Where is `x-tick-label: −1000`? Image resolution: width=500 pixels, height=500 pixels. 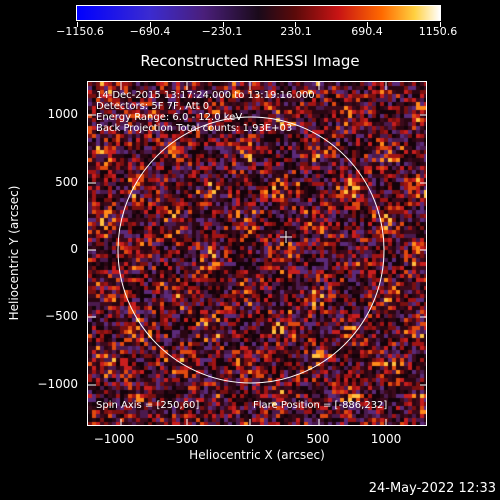 x-tick-label: −1000 is located at coordinates (114, 439).